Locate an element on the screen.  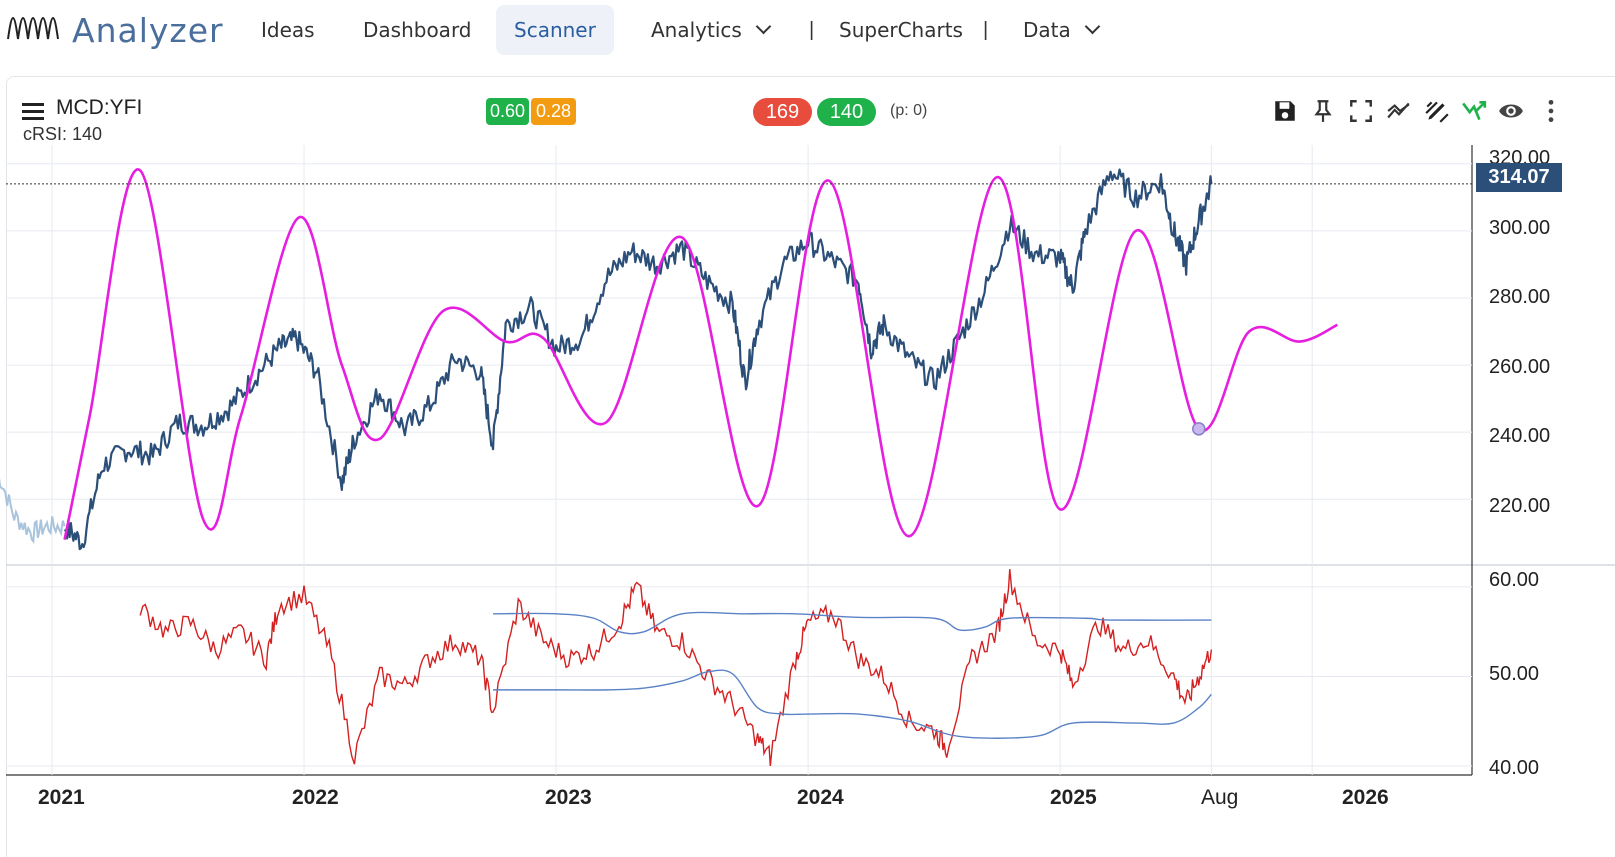
draw-icon is located at coordinates (1437, 111).